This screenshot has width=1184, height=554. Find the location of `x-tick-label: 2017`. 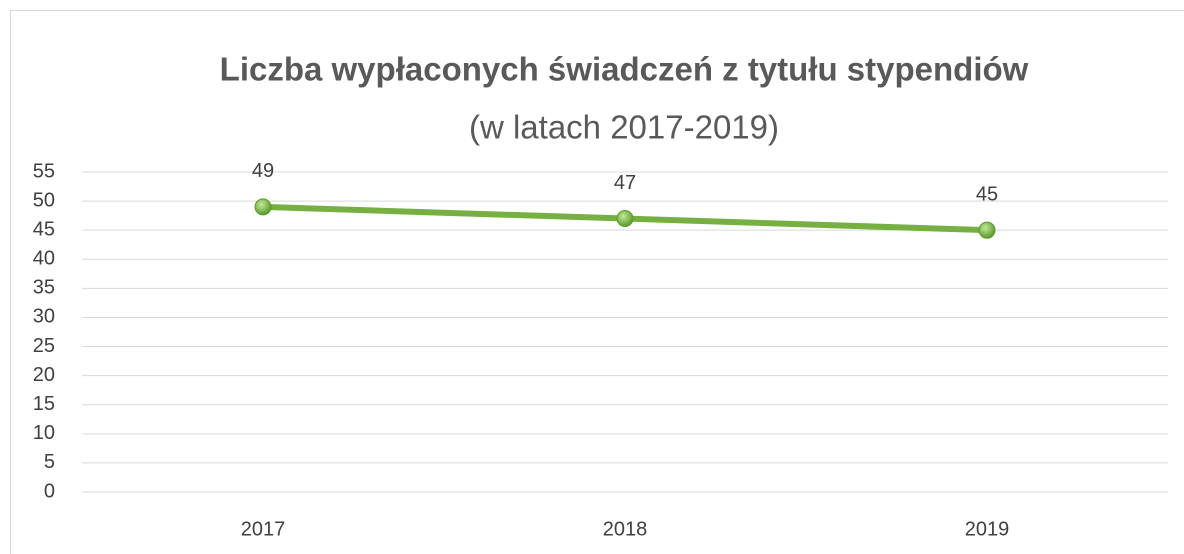

x-tick-label: 2017 is located at coordinates (263, 529).